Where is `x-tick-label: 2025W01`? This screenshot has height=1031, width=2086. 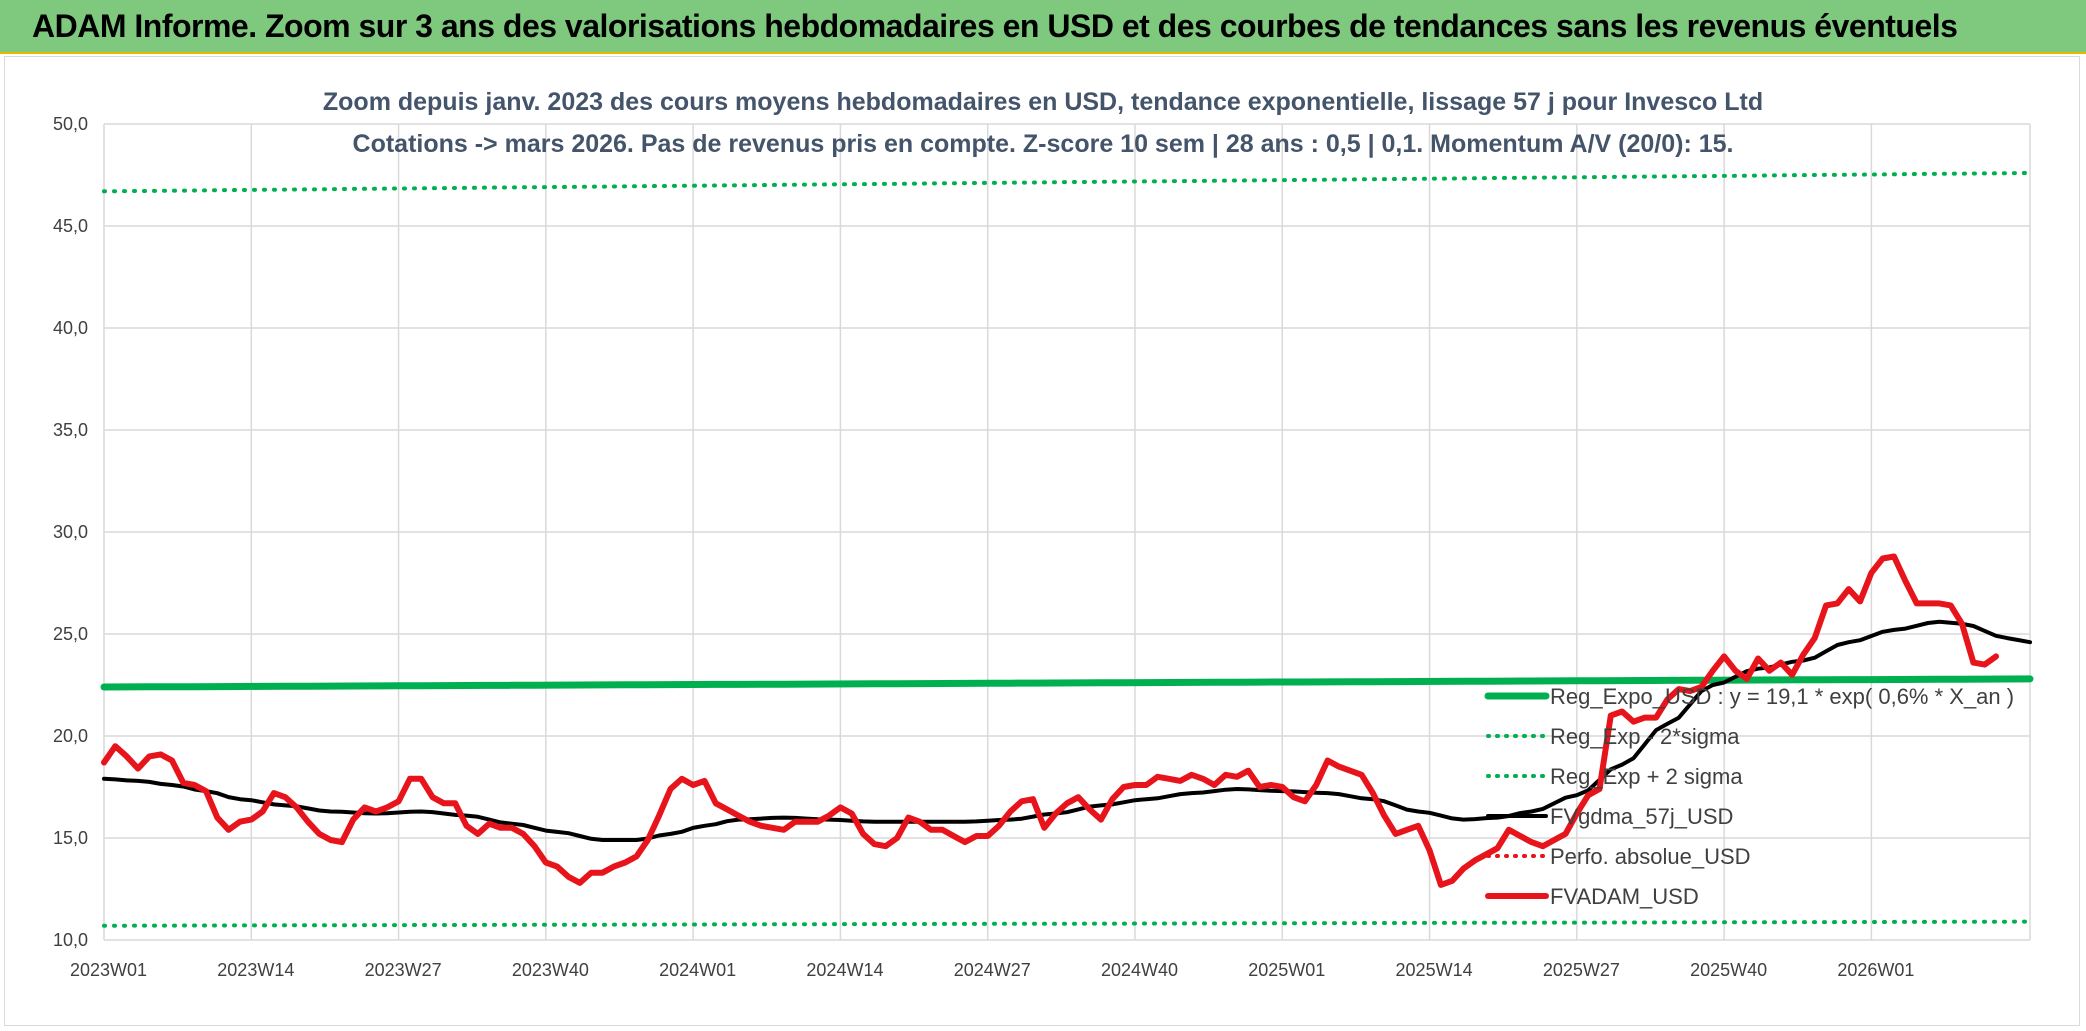 x-tick-label: 2025W01 is located at coordinates (1286, 970).